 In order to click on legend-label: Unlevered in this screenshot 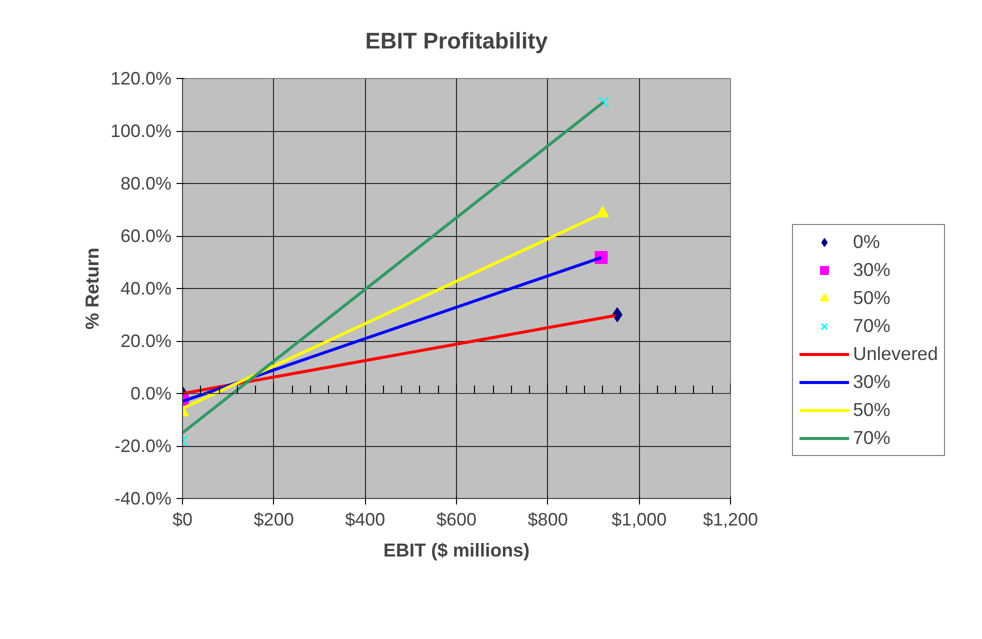, I will do `click(895, 354)`.